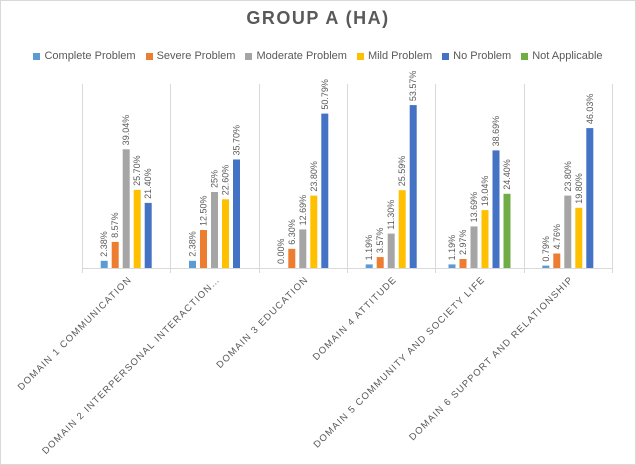 This screenshot has width=636, height=465. Describe the element at coordinates (485, 191) in the screenshot. I see `data-label: 19.04%` at that location.